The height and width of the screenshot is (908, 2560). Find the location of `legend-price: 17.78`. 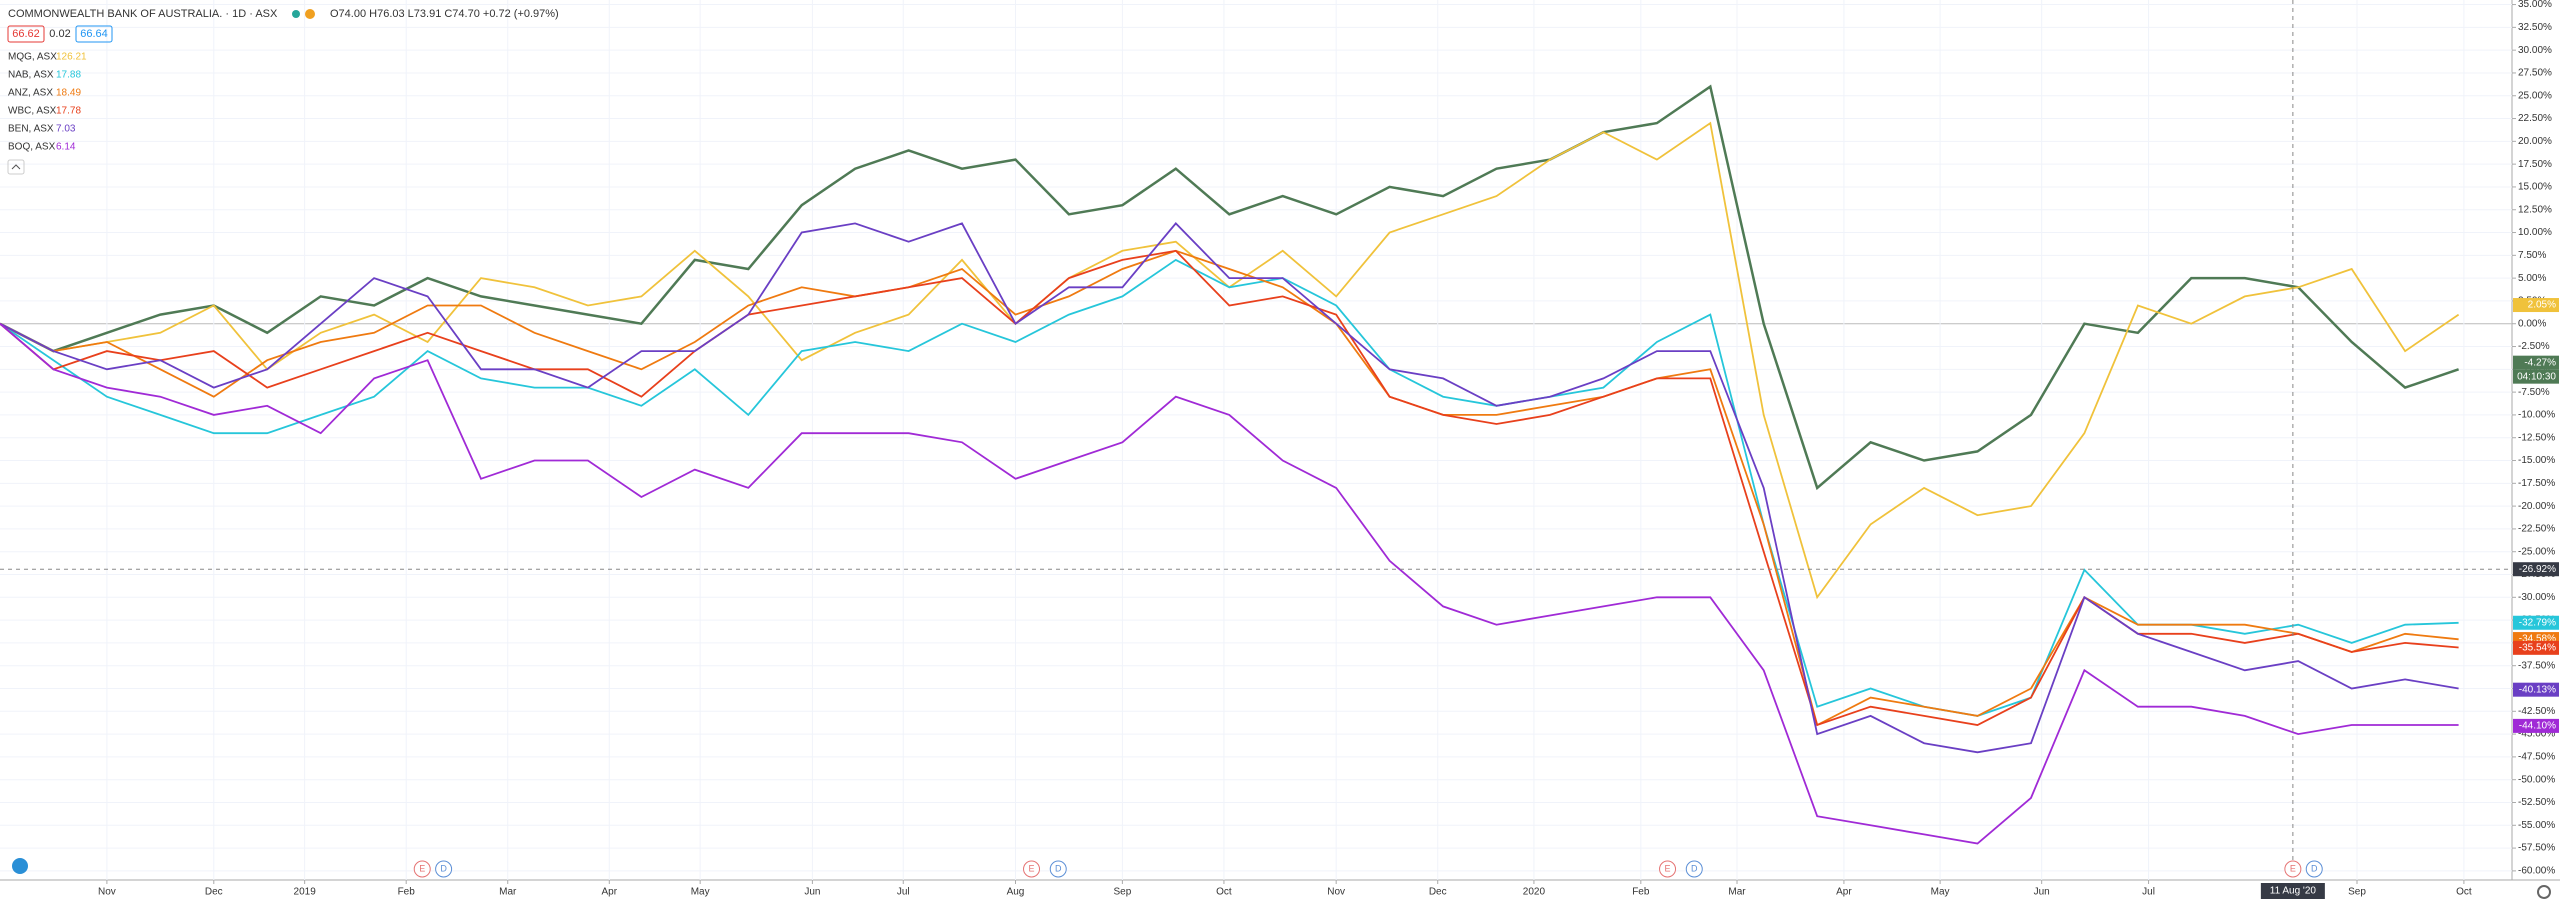

legend-price: 17.78 is located at coordinates (68, 111).